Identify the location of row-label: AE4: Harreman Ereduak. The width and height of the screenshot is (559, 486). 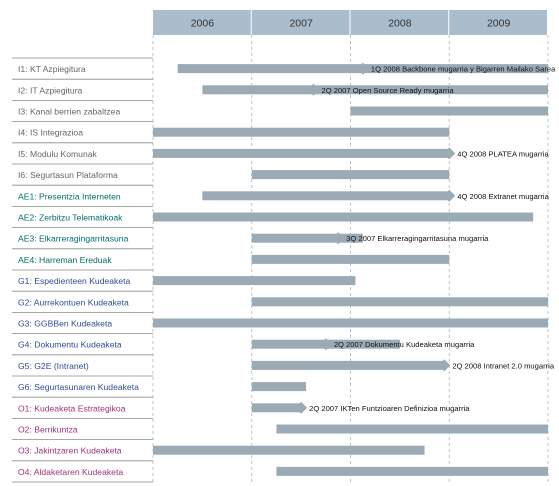
(65, 260).